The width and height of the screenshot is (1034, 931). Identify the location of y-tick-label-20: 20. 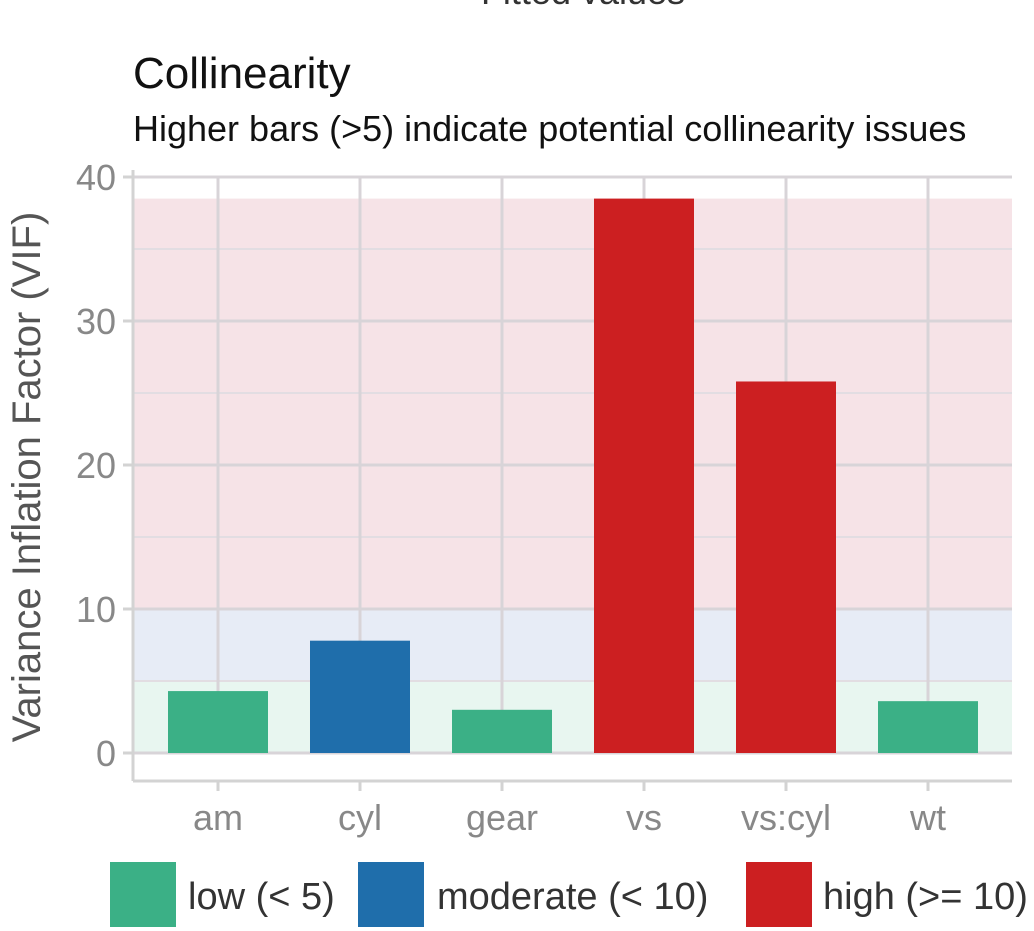
(96, 465).